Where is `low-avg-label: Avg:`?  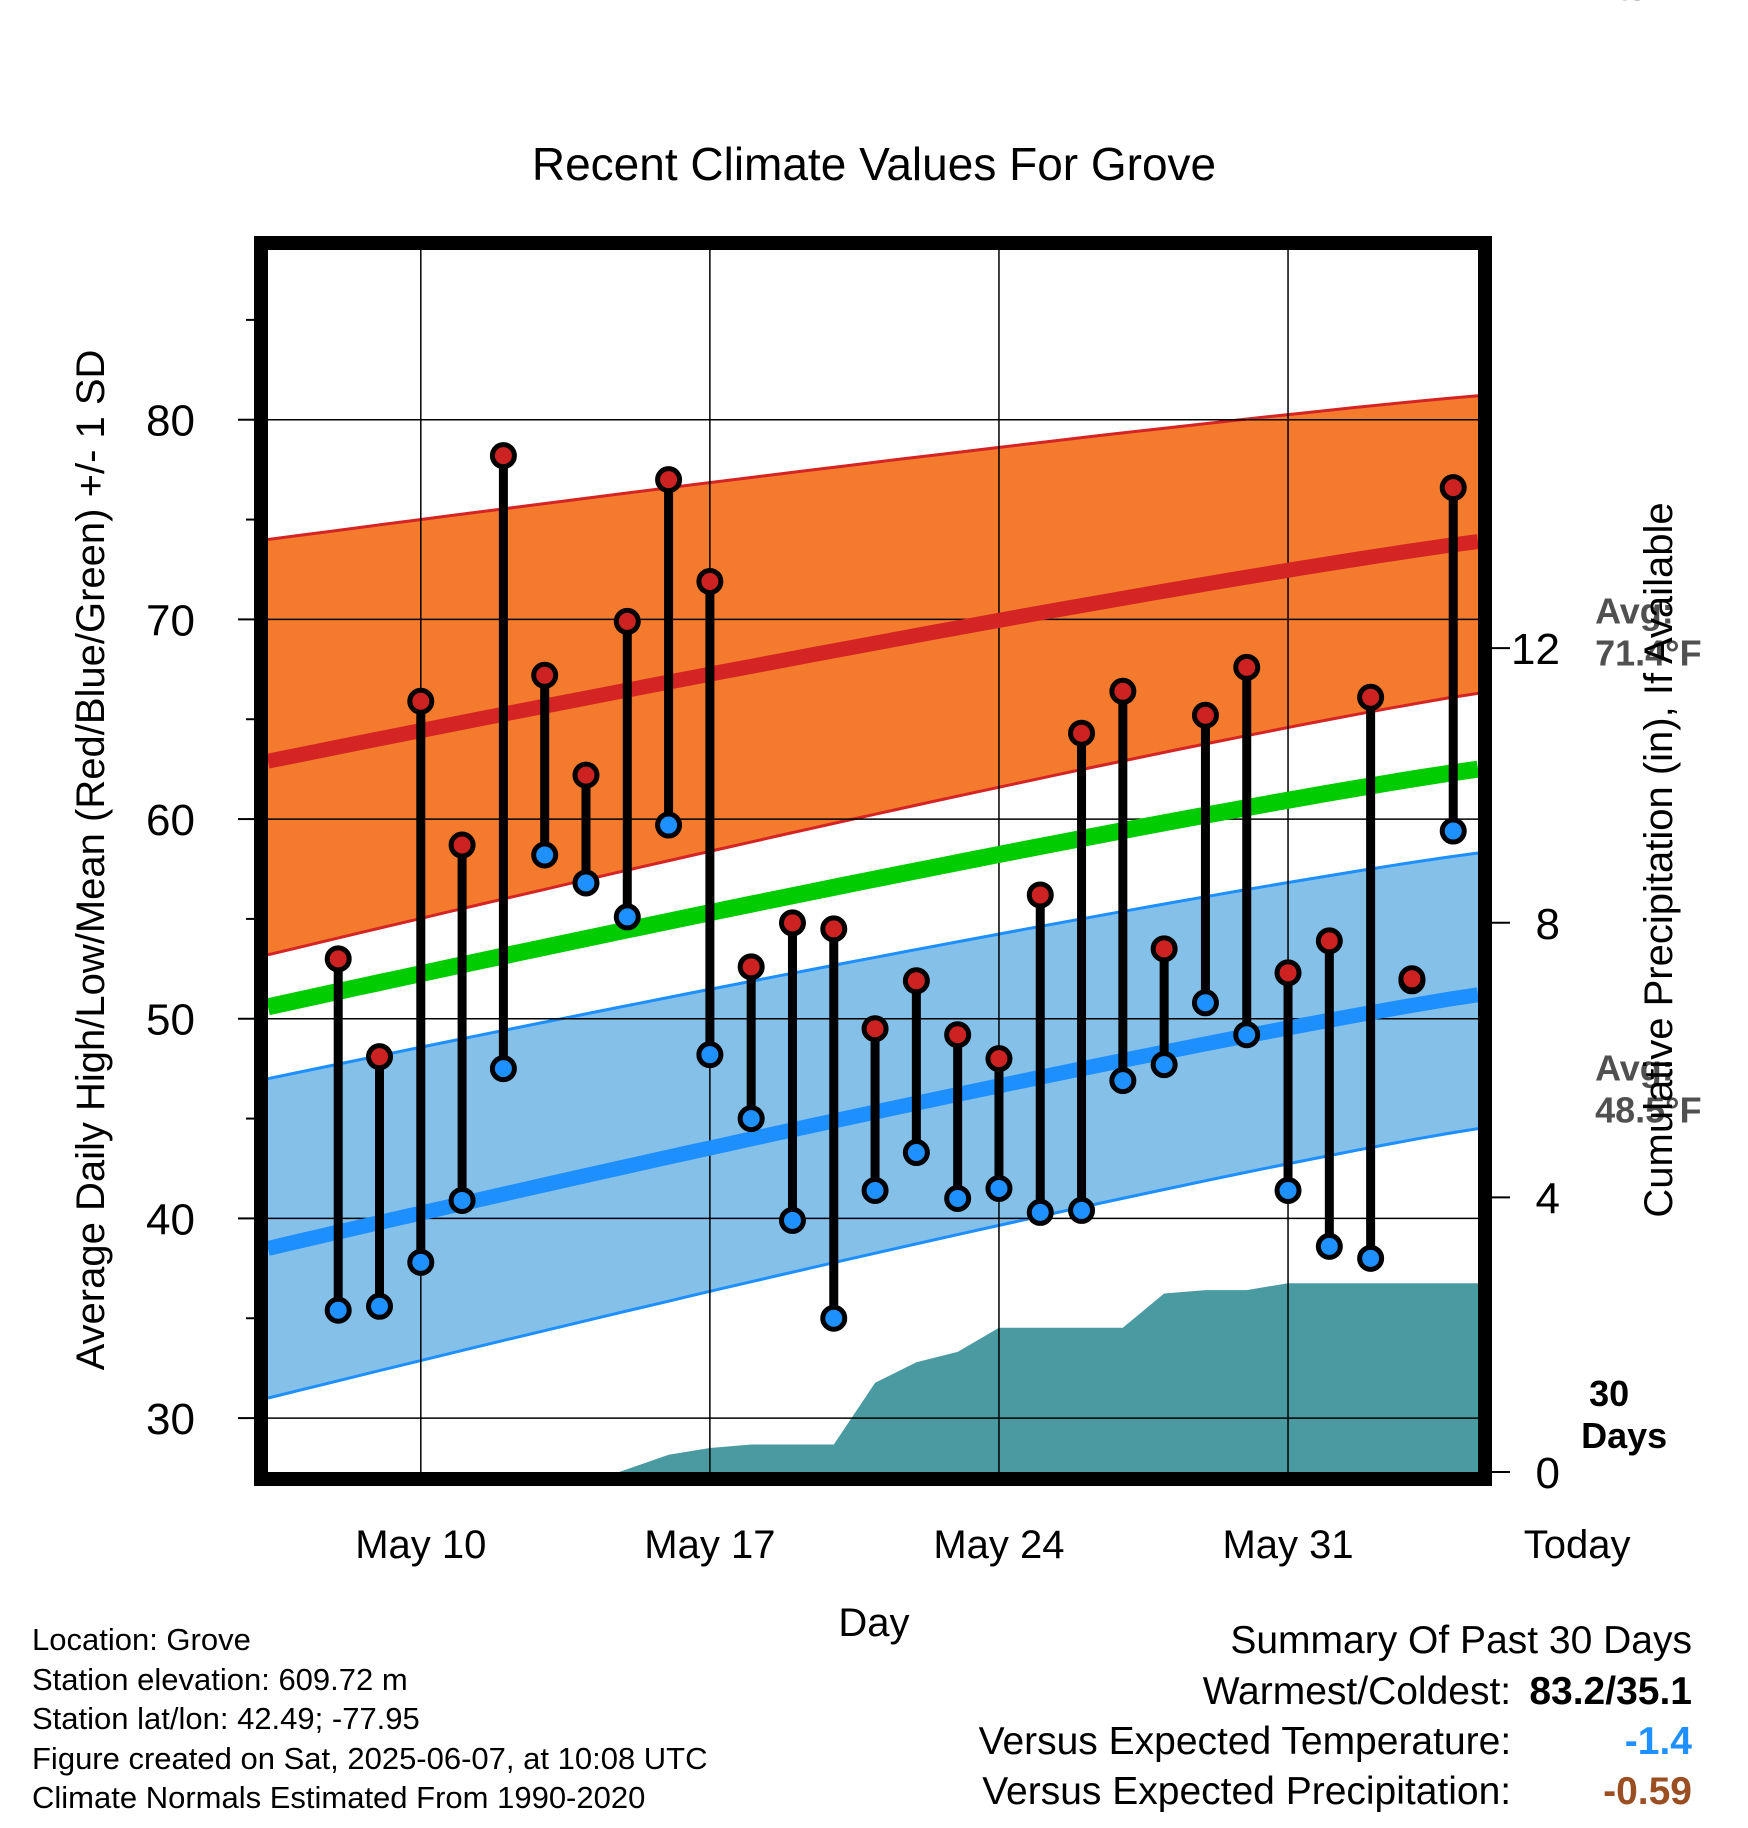
low-avg-label: Avg: is located at coordinates (1634, 1068).